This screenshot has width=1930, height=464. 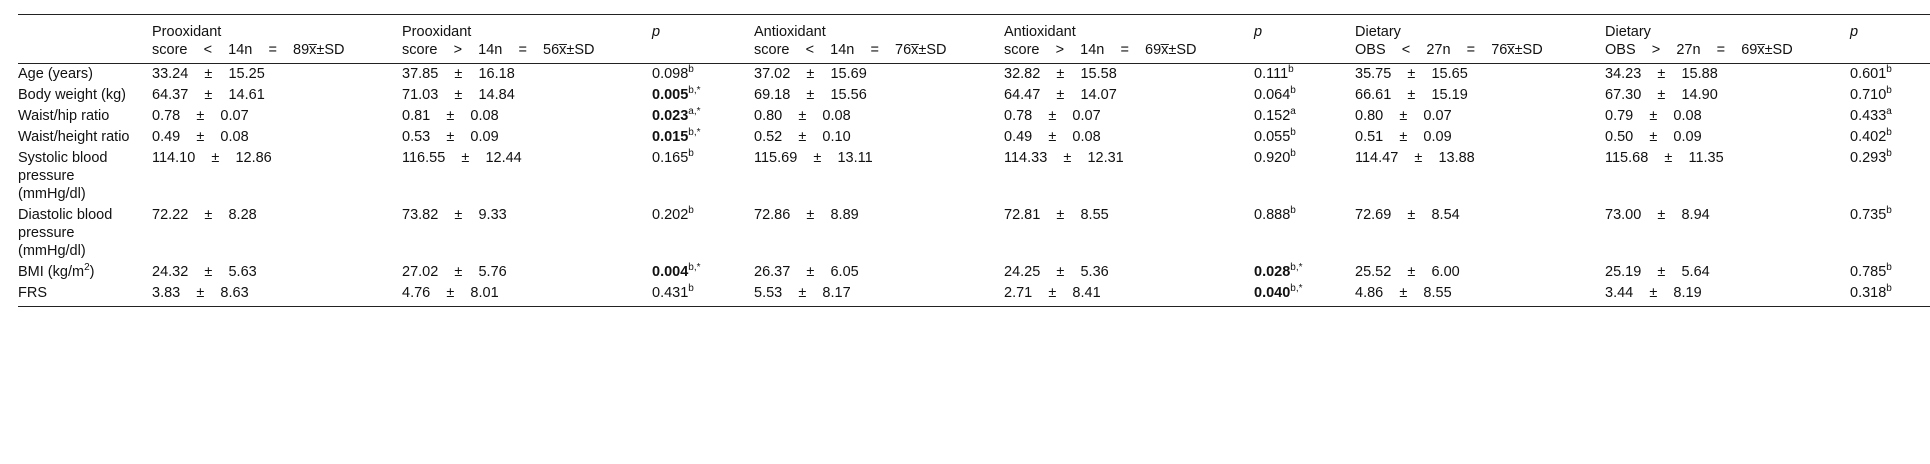 What do you see at coordinates (450, 137) in the screenshot?
I see `mean-sd-value: 0.53 ± 0.09` at bounding box center [450, 137].